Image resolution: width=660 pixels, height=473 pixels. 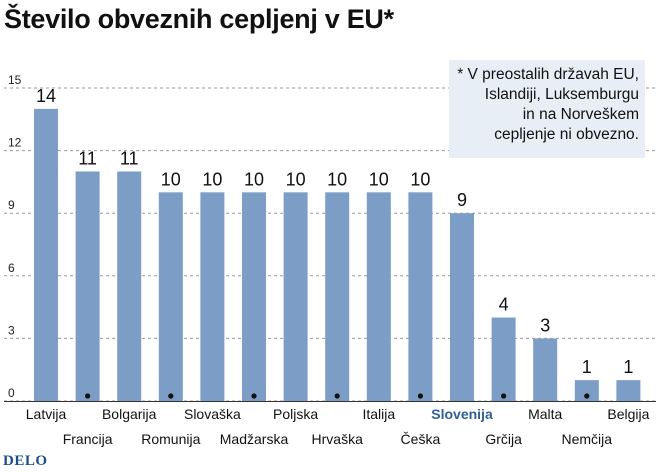 I want to click on value-label: 3, so click(x=545, y=325).